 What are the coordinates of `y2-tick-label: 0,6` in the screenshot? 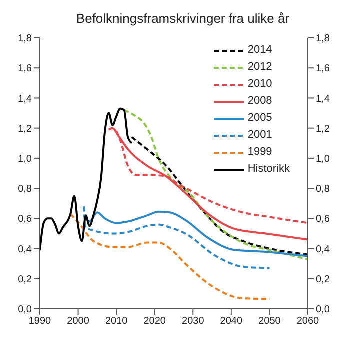 It's located at (323, 220).